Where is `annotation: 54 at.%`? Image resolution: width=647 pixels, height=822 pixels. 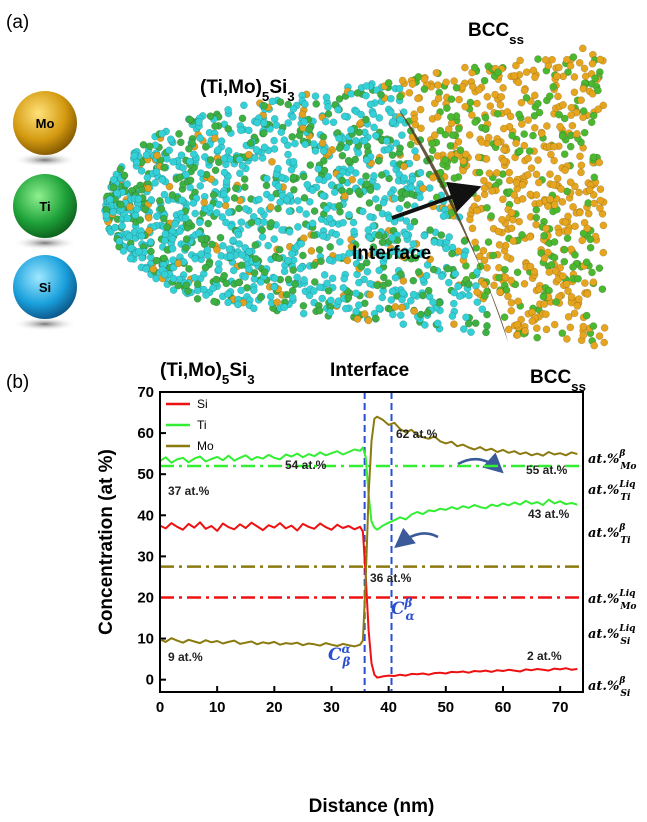 annotation: 54 at.% is located at coordinates (306, 465).